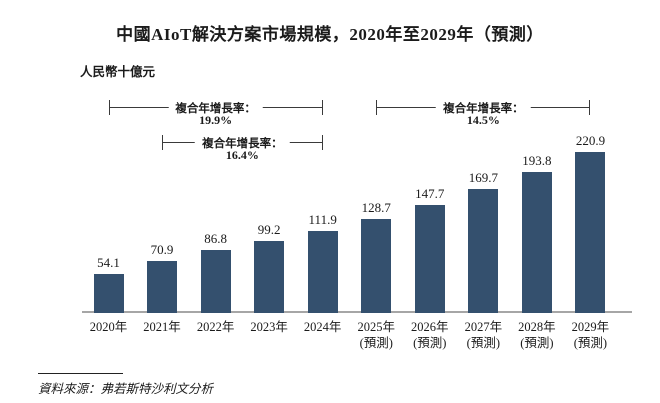  Describe the element at coordinates (215, 238) in the screenshot. I see `bar-value-label: 86.8` at that location.